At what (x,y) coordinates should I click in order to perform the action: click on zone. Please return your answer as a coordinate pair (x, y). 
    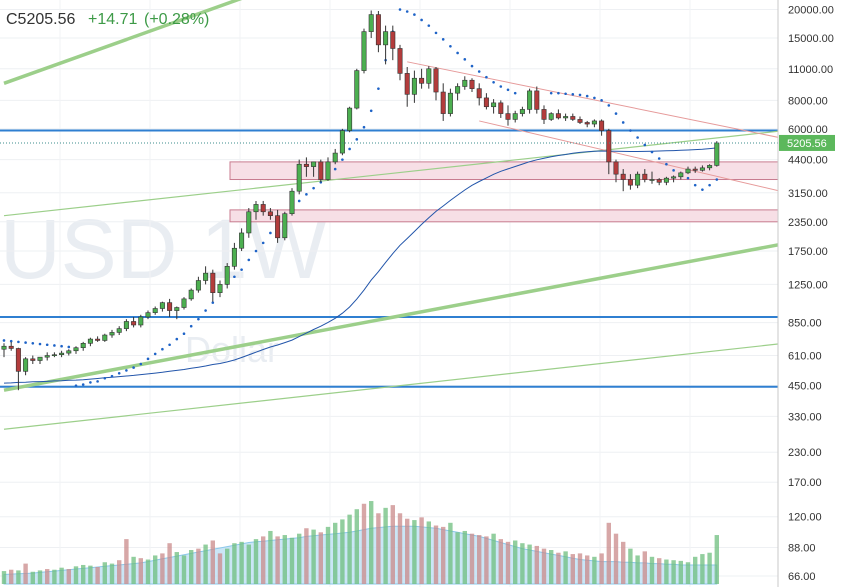
    Looking at the image, I should click on (504, 216).